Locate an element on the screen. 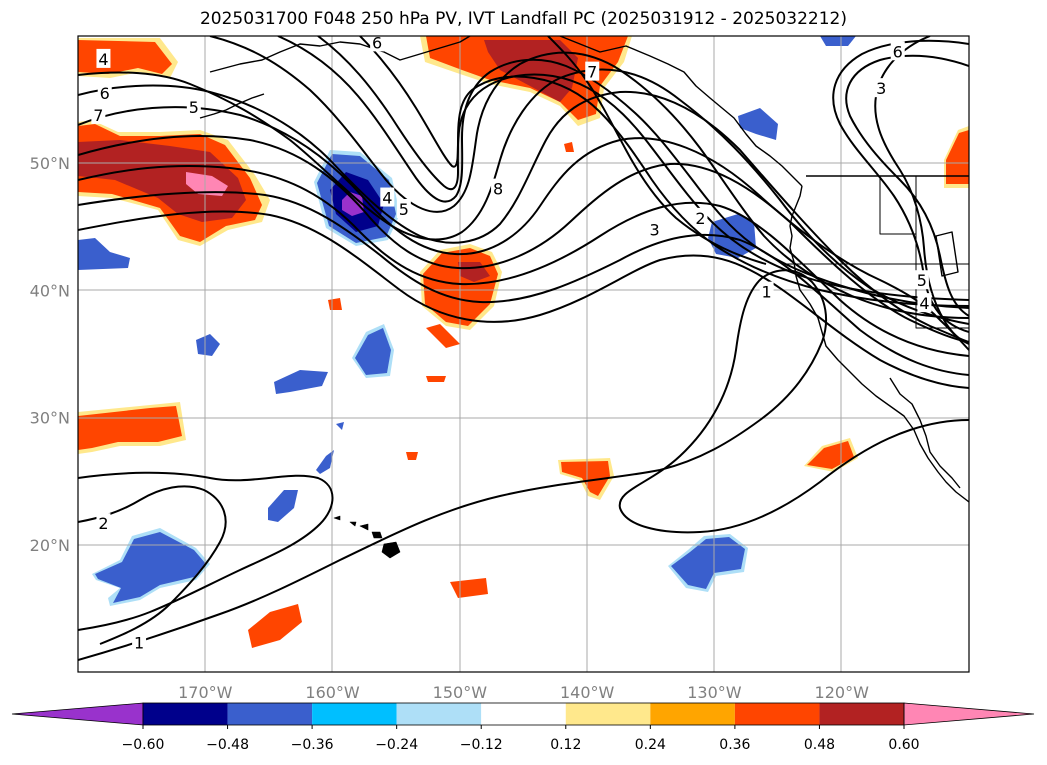 The height and width of the screenshot is (765, 1047). contour-label: 8 is located at coordinates (498, 189).